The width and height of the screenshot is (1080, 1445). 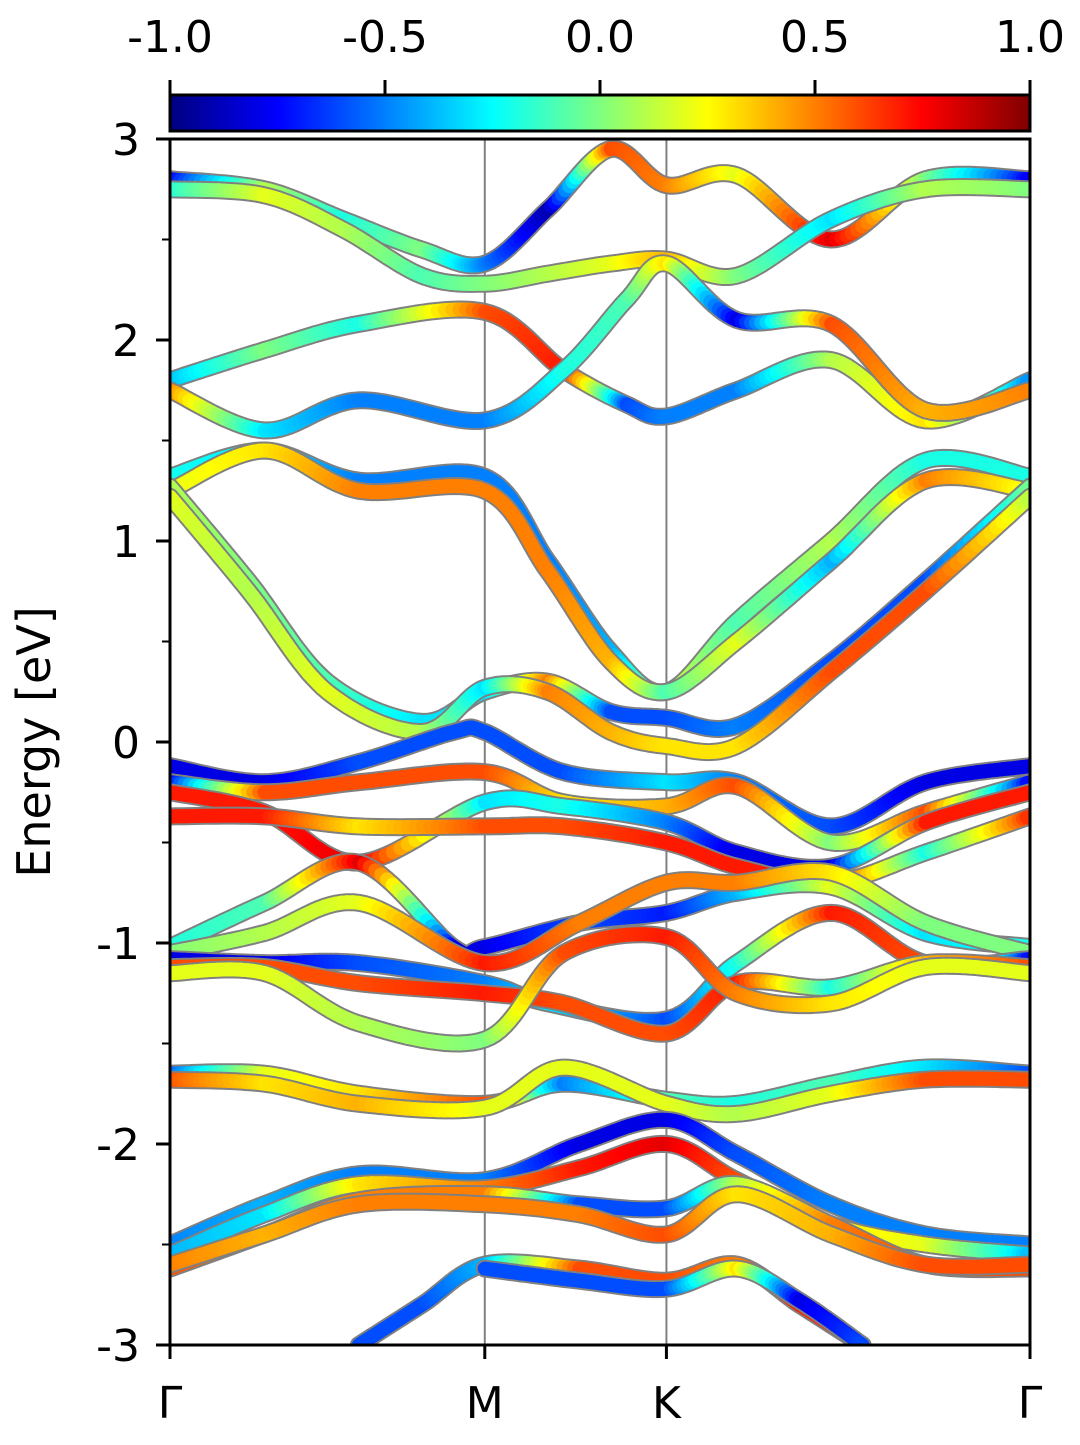 I want to click on y-tick-label: -1, so click(x=118, y=944).